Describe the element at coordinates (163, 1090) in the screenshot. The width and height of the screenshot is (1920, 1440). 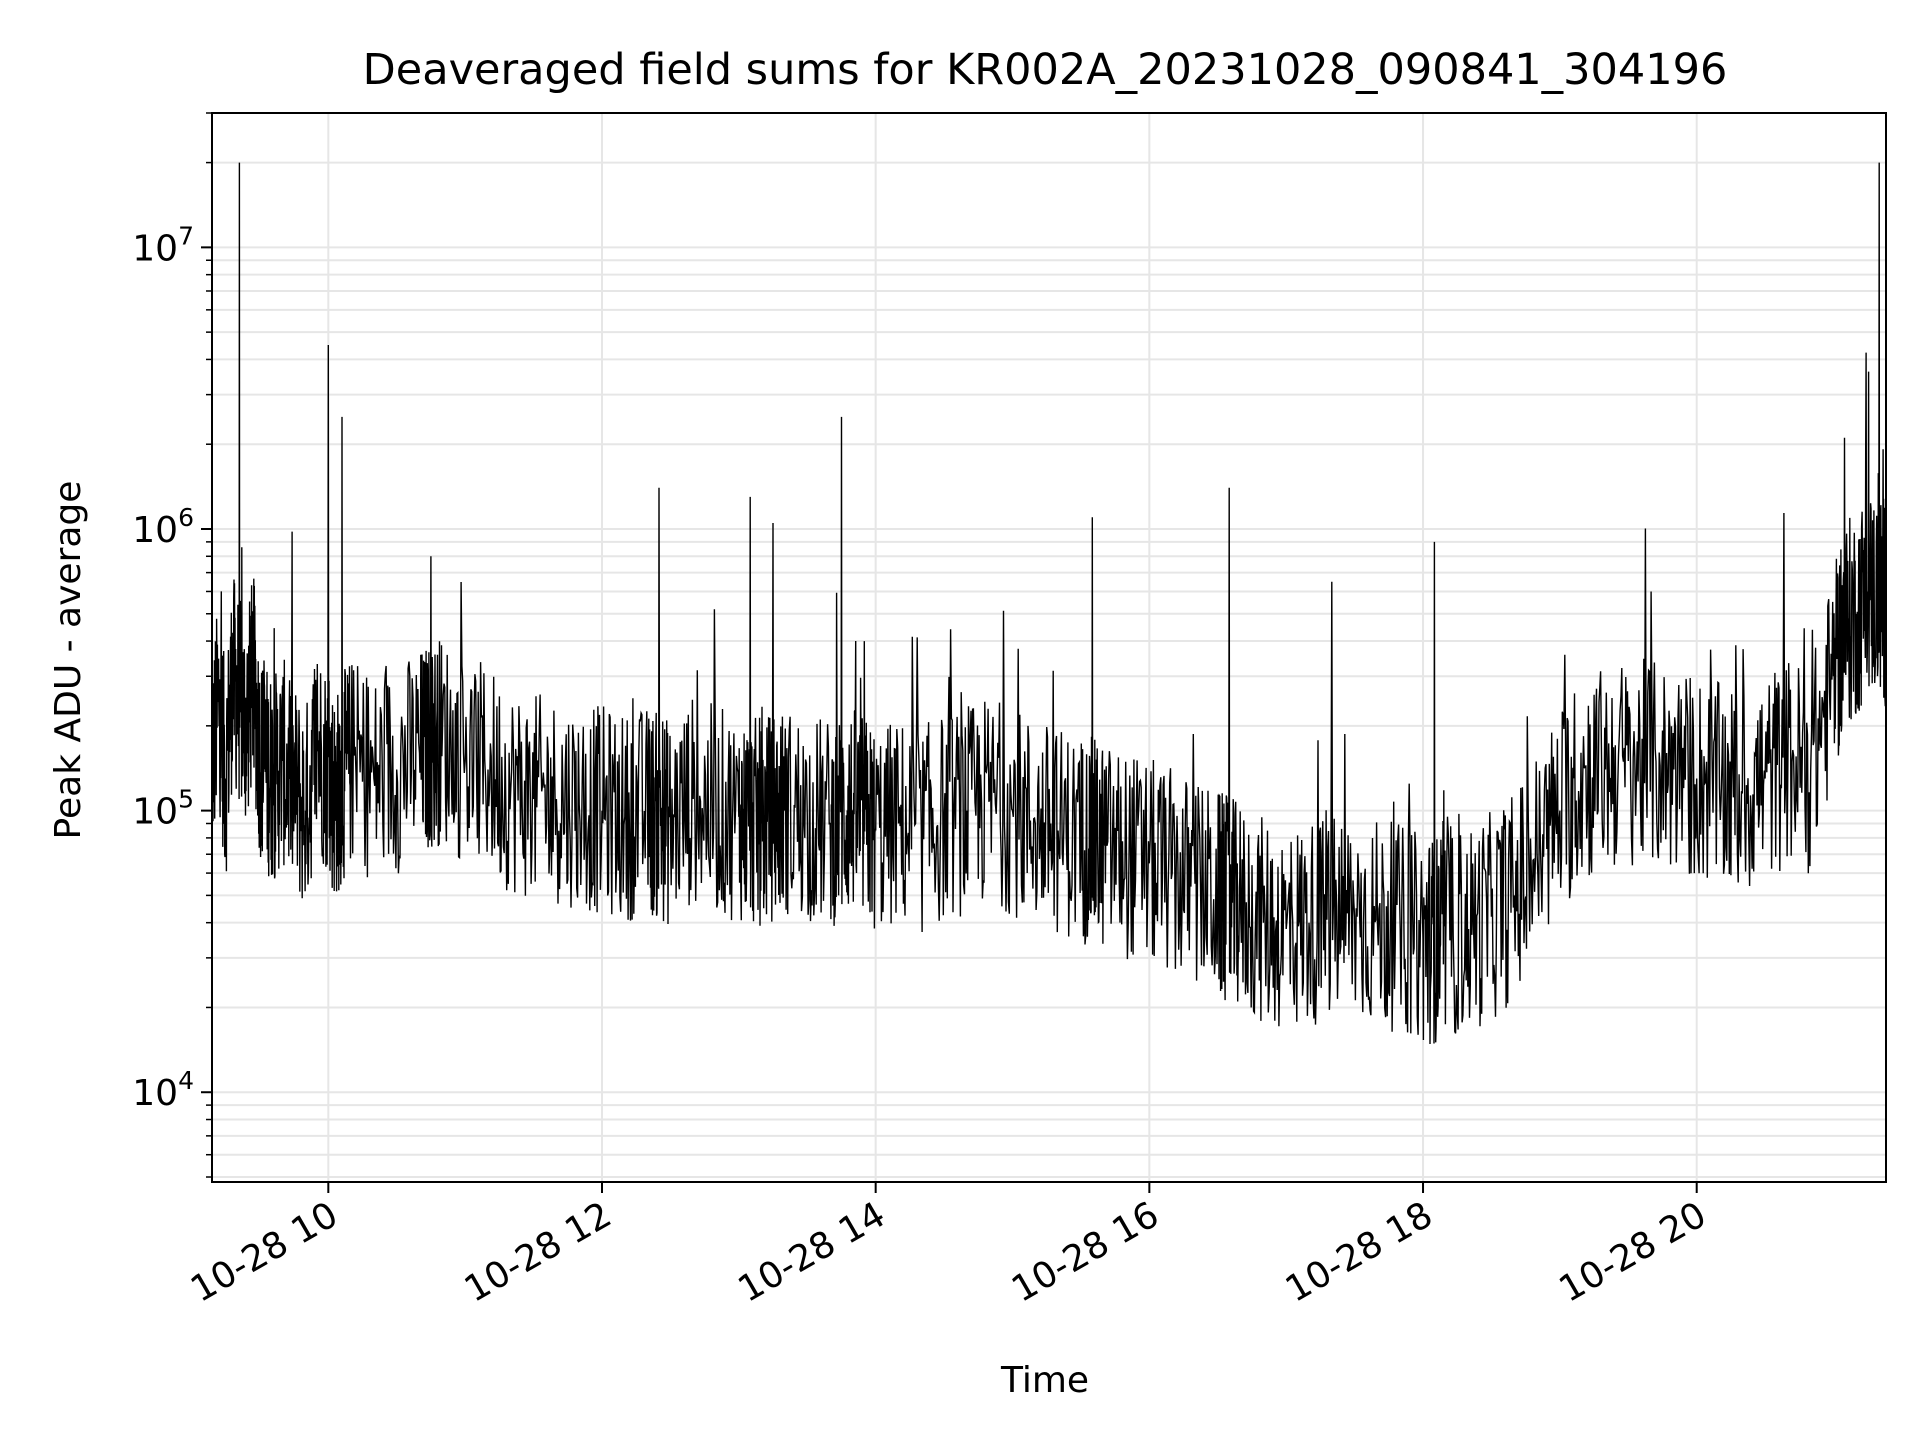
I see `y-tick-label: 10⁴` at that location.